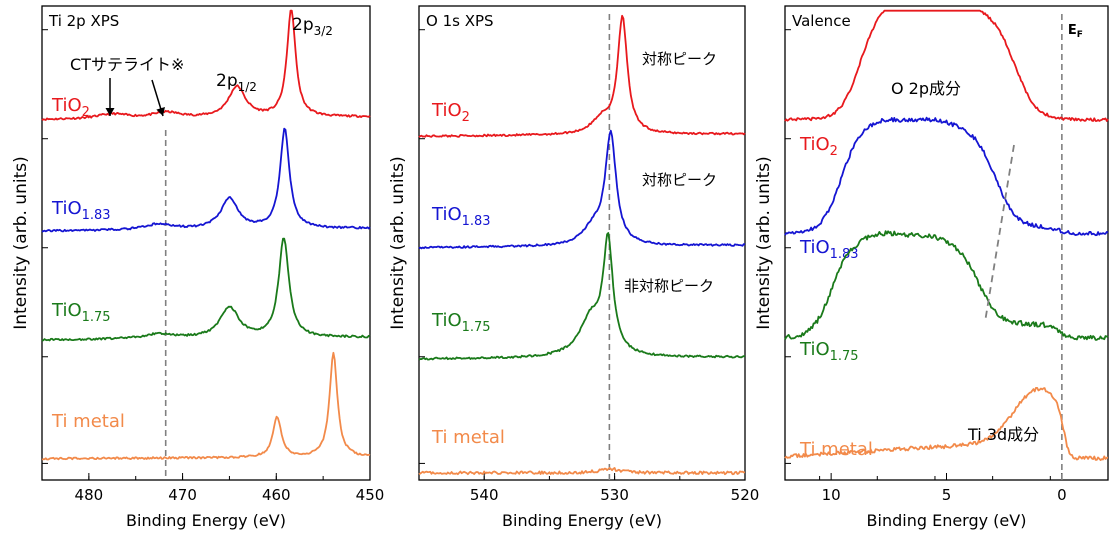 The image size is (1111, 544). Describe the element at coordinates (999, 233) in the screenshot. I see `band-edge-guide` at that location.